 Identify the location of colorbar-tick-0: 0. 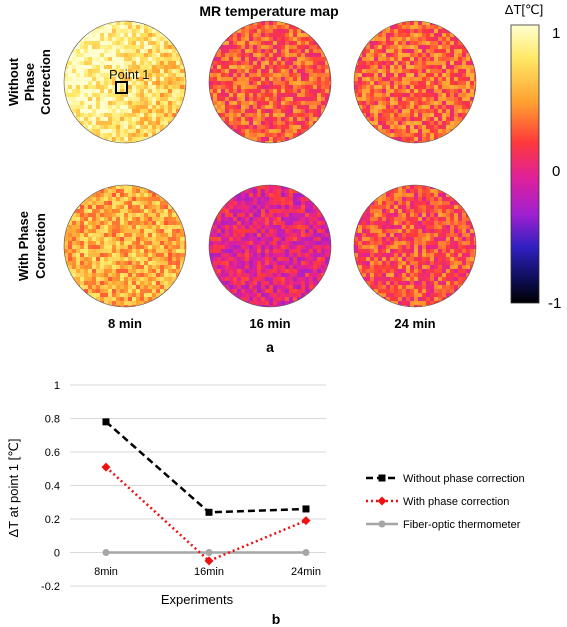
(556, 171).